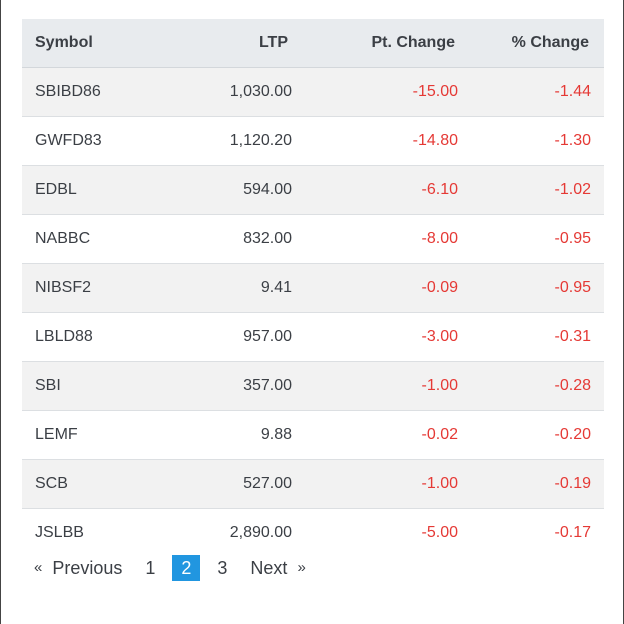  I want to click on table-row: GWFD83 1,120.20 -14.80 -1.30, so click(313, 141).